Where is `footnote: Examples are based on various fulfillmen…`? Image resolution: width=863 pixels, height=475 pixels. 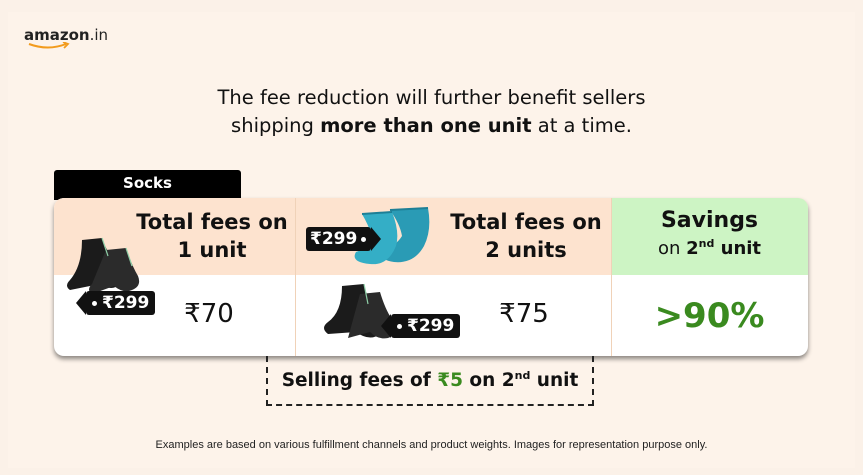 footnote: Examples are based on various fulfillmen… is located at coordinates (431, 445).